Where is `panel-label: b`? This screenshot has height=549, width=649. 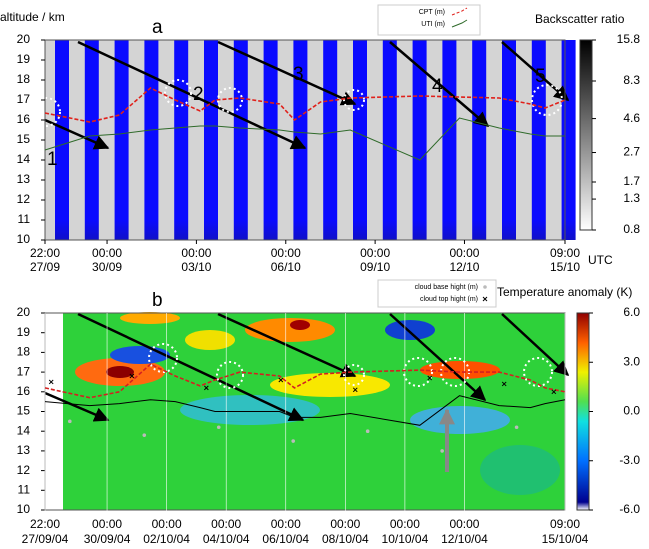
panel-label: b is located at coordinates (157, 300).